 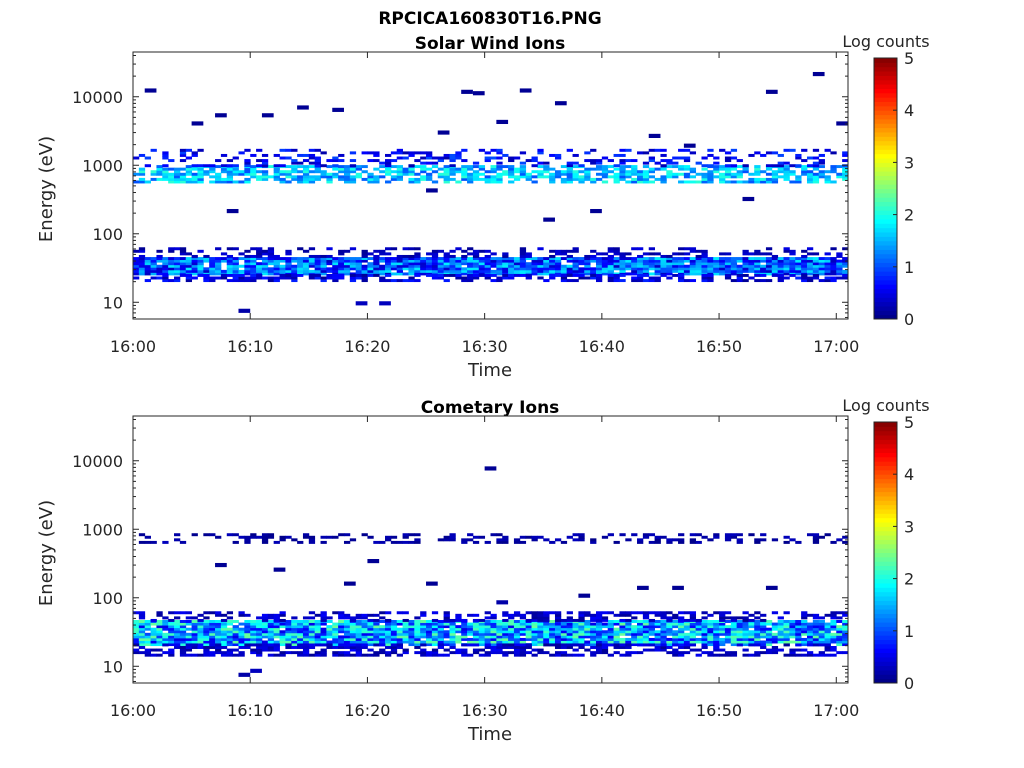 What do you see at coordinates (432, 190) in the screenshot?
I see `heatmap-point` at bounding box center [432, 190].